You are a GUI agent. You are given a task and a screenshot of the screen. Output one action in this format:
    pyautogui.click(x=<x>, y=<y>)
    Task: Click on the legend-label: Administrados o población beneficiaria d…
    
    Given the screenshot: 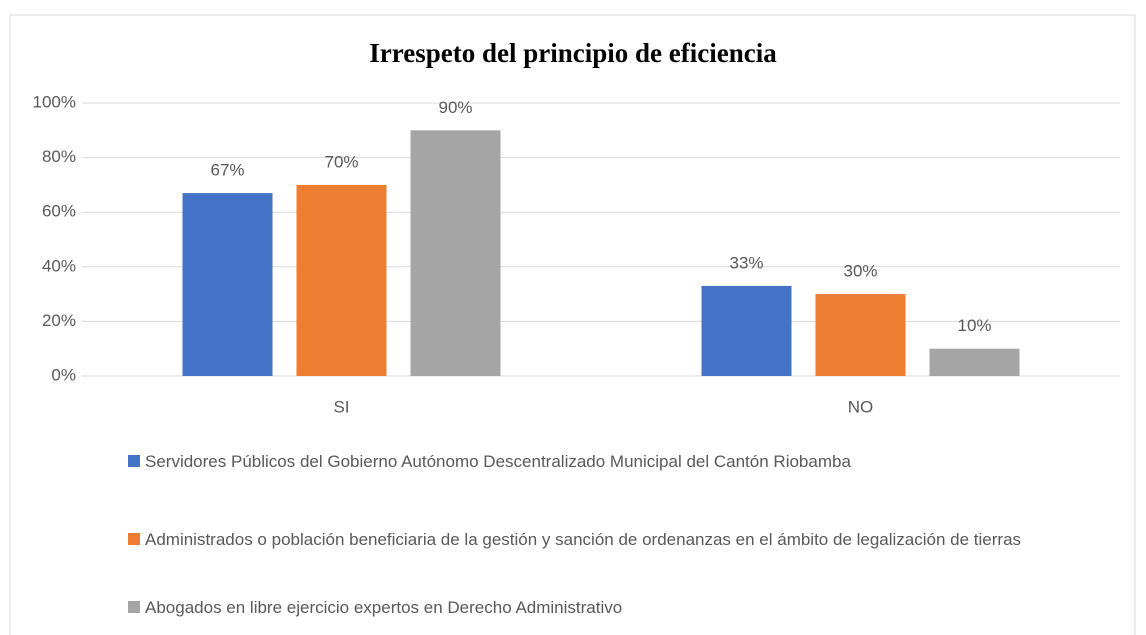 What is the action you would take?
    pyautogui.click(x=583, y=539)
    